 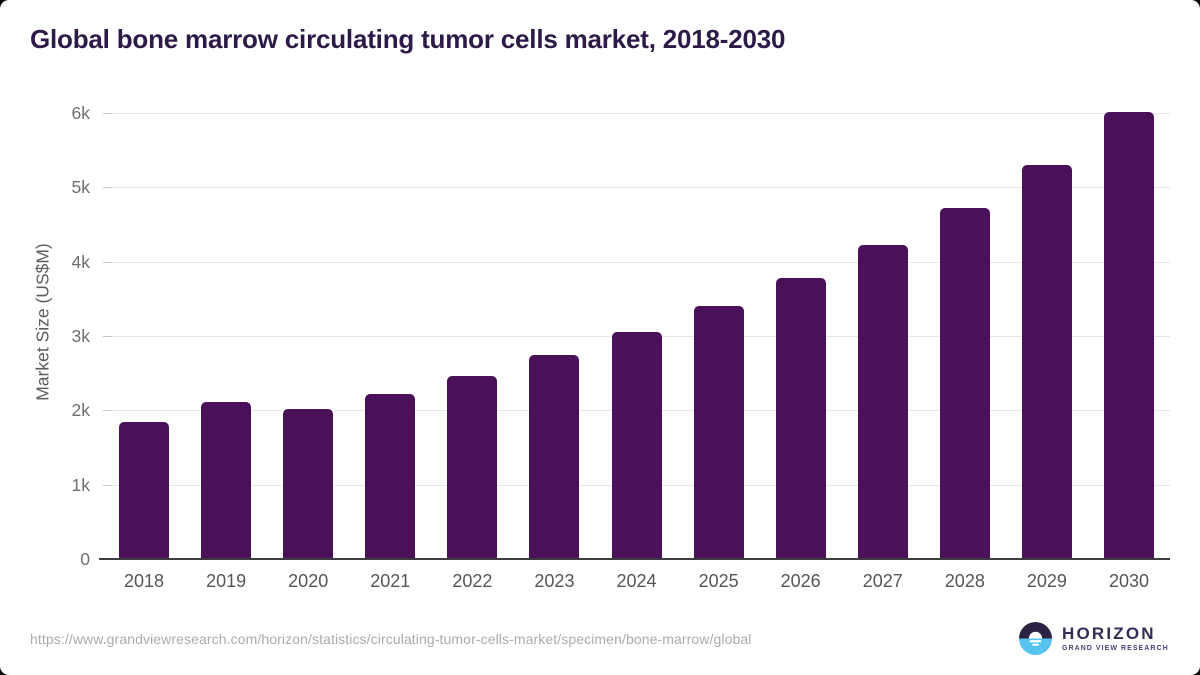 What do you see at coordinates (800, 581) in the screenshot?
I see `x-tick-label-2026: 2026` at bounding box center [800, 581].